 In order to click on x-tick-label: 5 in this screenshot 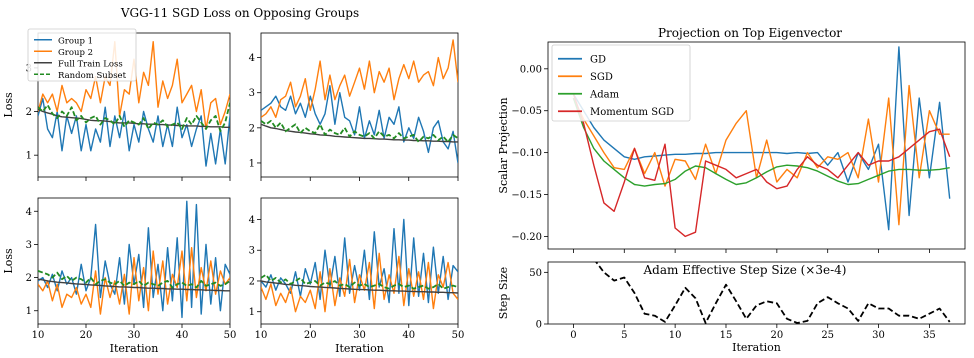, I will do `click(624, 335)`.